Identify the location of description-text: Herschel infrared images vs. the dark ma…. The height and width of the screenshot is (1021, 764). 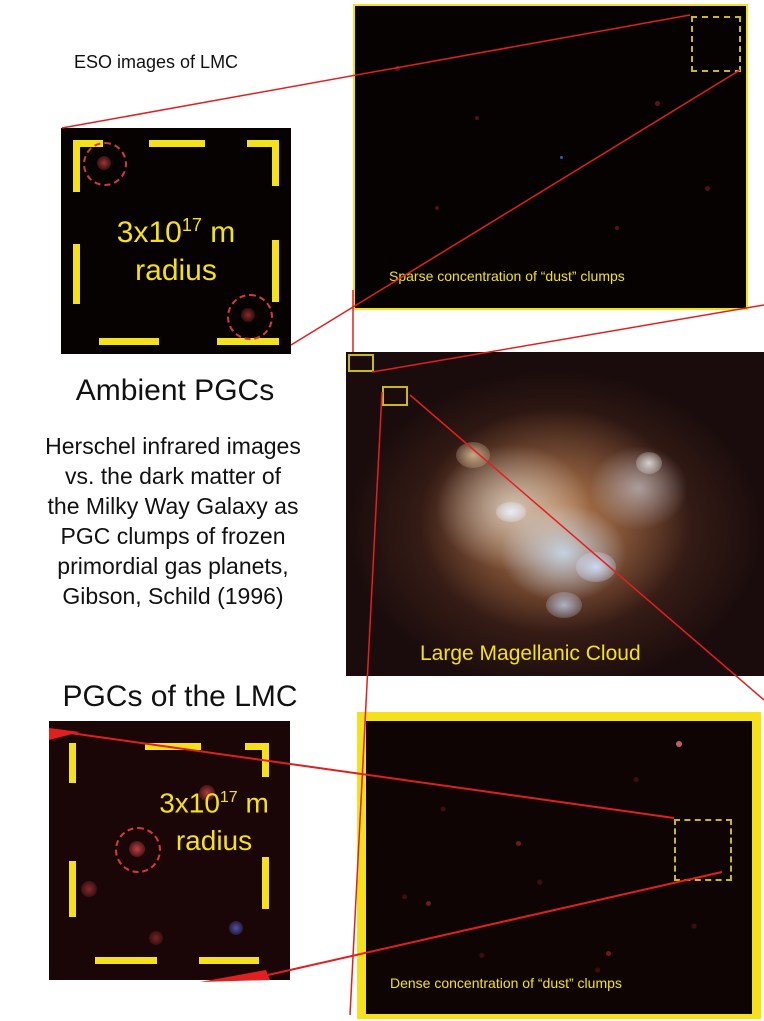
(173, 521).